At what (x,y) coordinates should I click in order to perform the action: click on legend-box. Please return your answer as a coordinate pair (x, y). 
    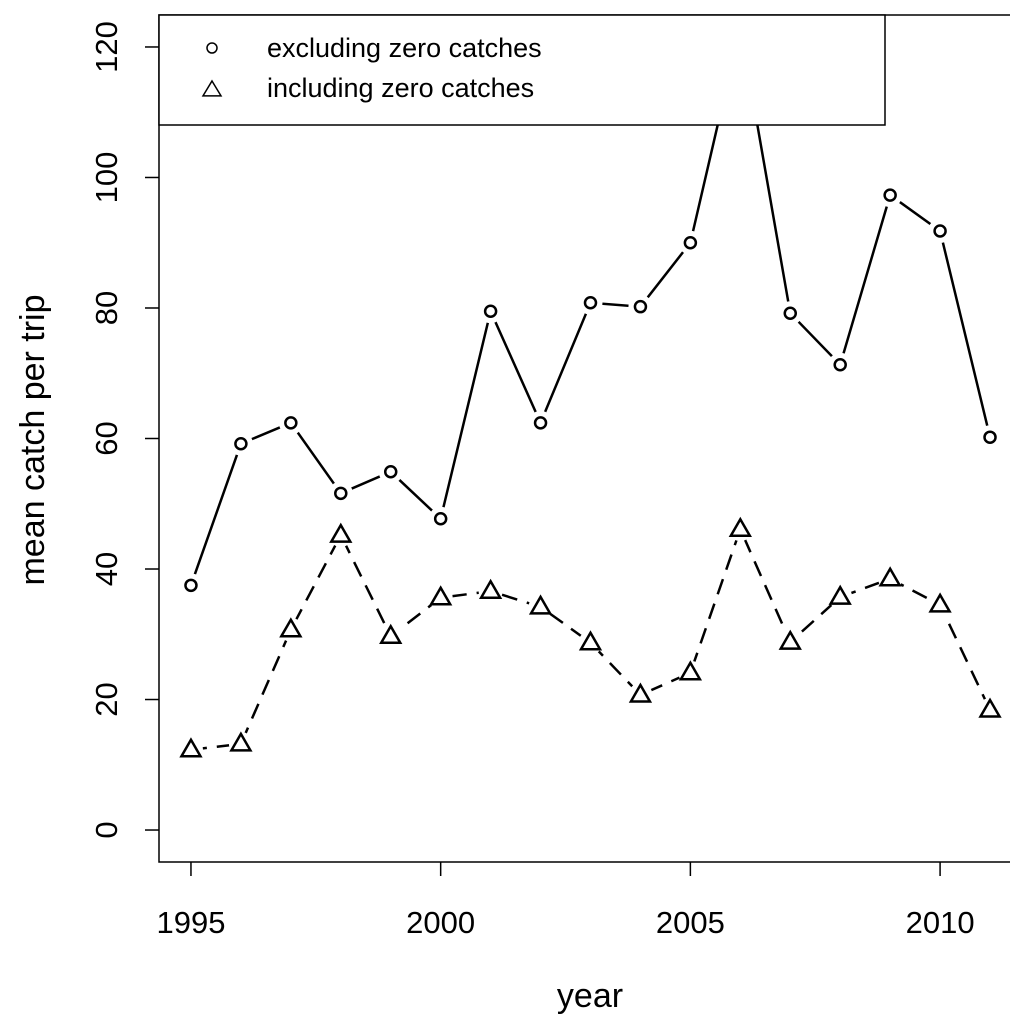
    Looking at the image, I should click on (522, 70).